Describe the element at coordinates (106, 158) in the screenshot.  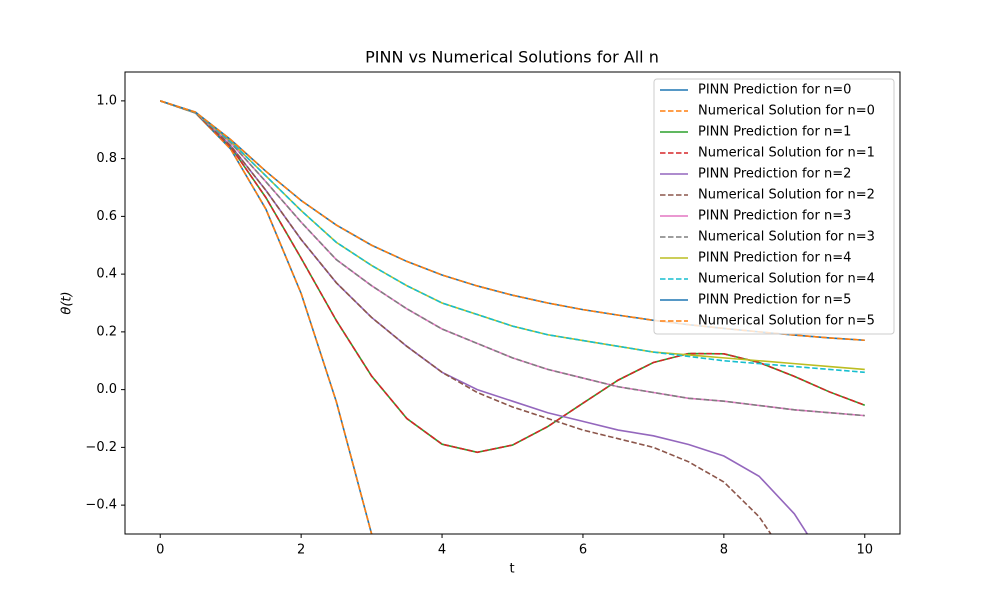
I see `y-tick-label: 0.8` at that location.